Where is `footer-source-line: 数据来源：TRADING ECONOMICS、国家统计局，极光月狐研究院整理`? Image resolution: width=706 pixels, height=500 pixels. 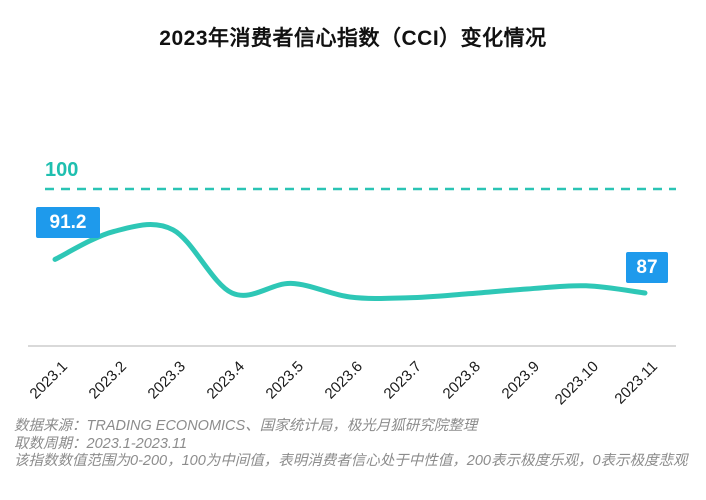 footer-source-line: 数据来源：TRADING ECONOMICS、国家统计局，极光月狐研究院整理 is located at coordinates (246, 426).